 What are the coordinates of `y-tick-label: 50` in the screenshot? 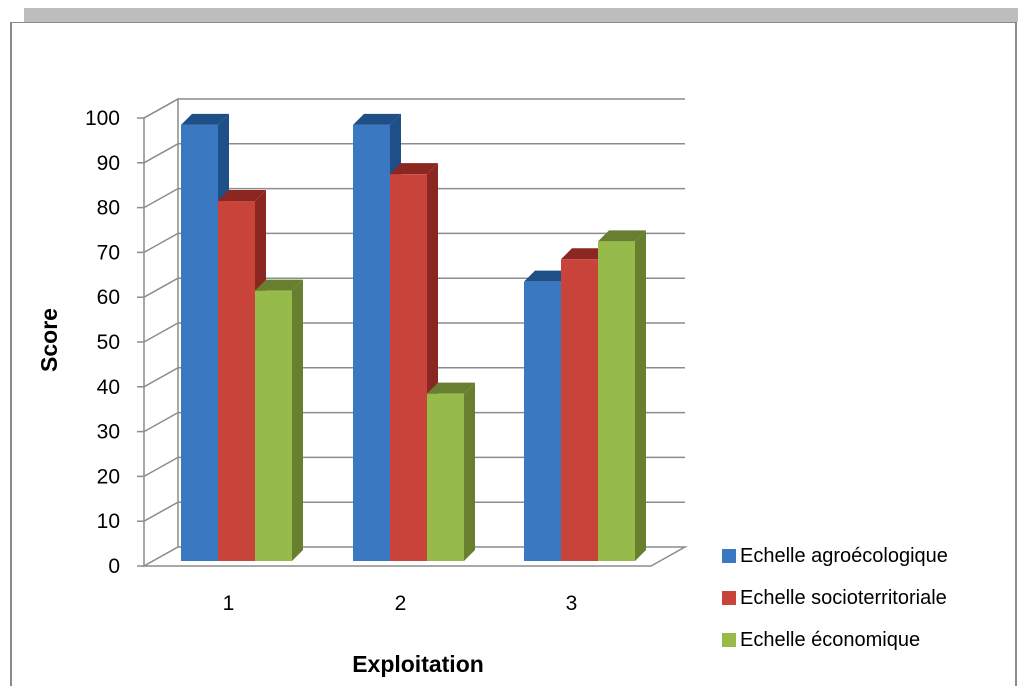 It's located at (108, 342).